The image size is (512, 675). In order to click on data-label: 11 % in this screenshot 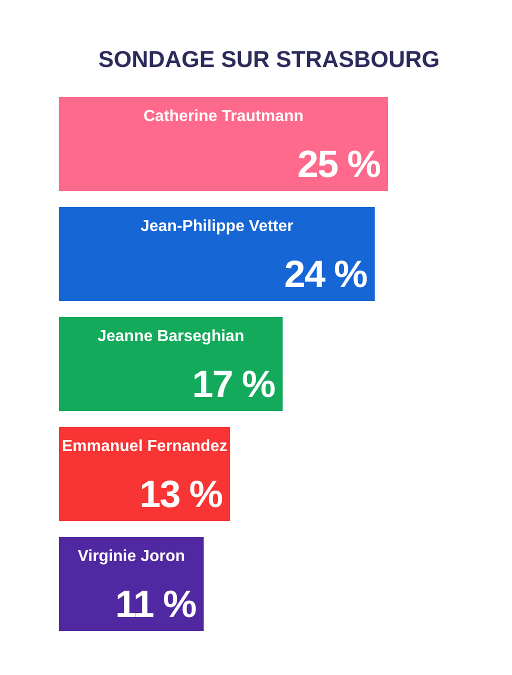, I will do `click(155, 605)`.